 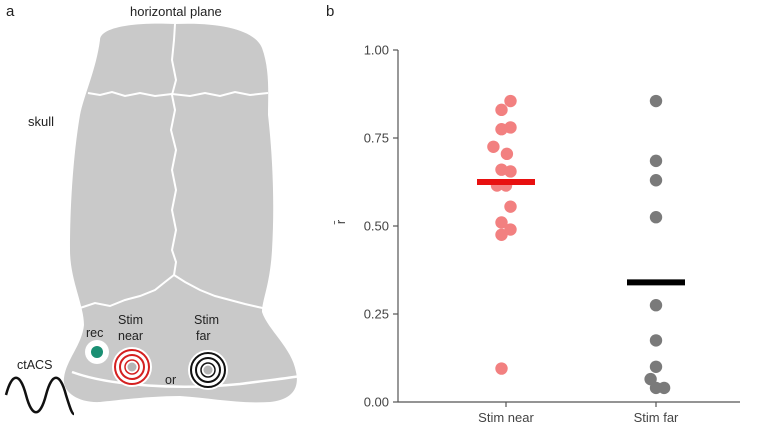 I want to click on sagittal-suture, so click(x=173, y=149).